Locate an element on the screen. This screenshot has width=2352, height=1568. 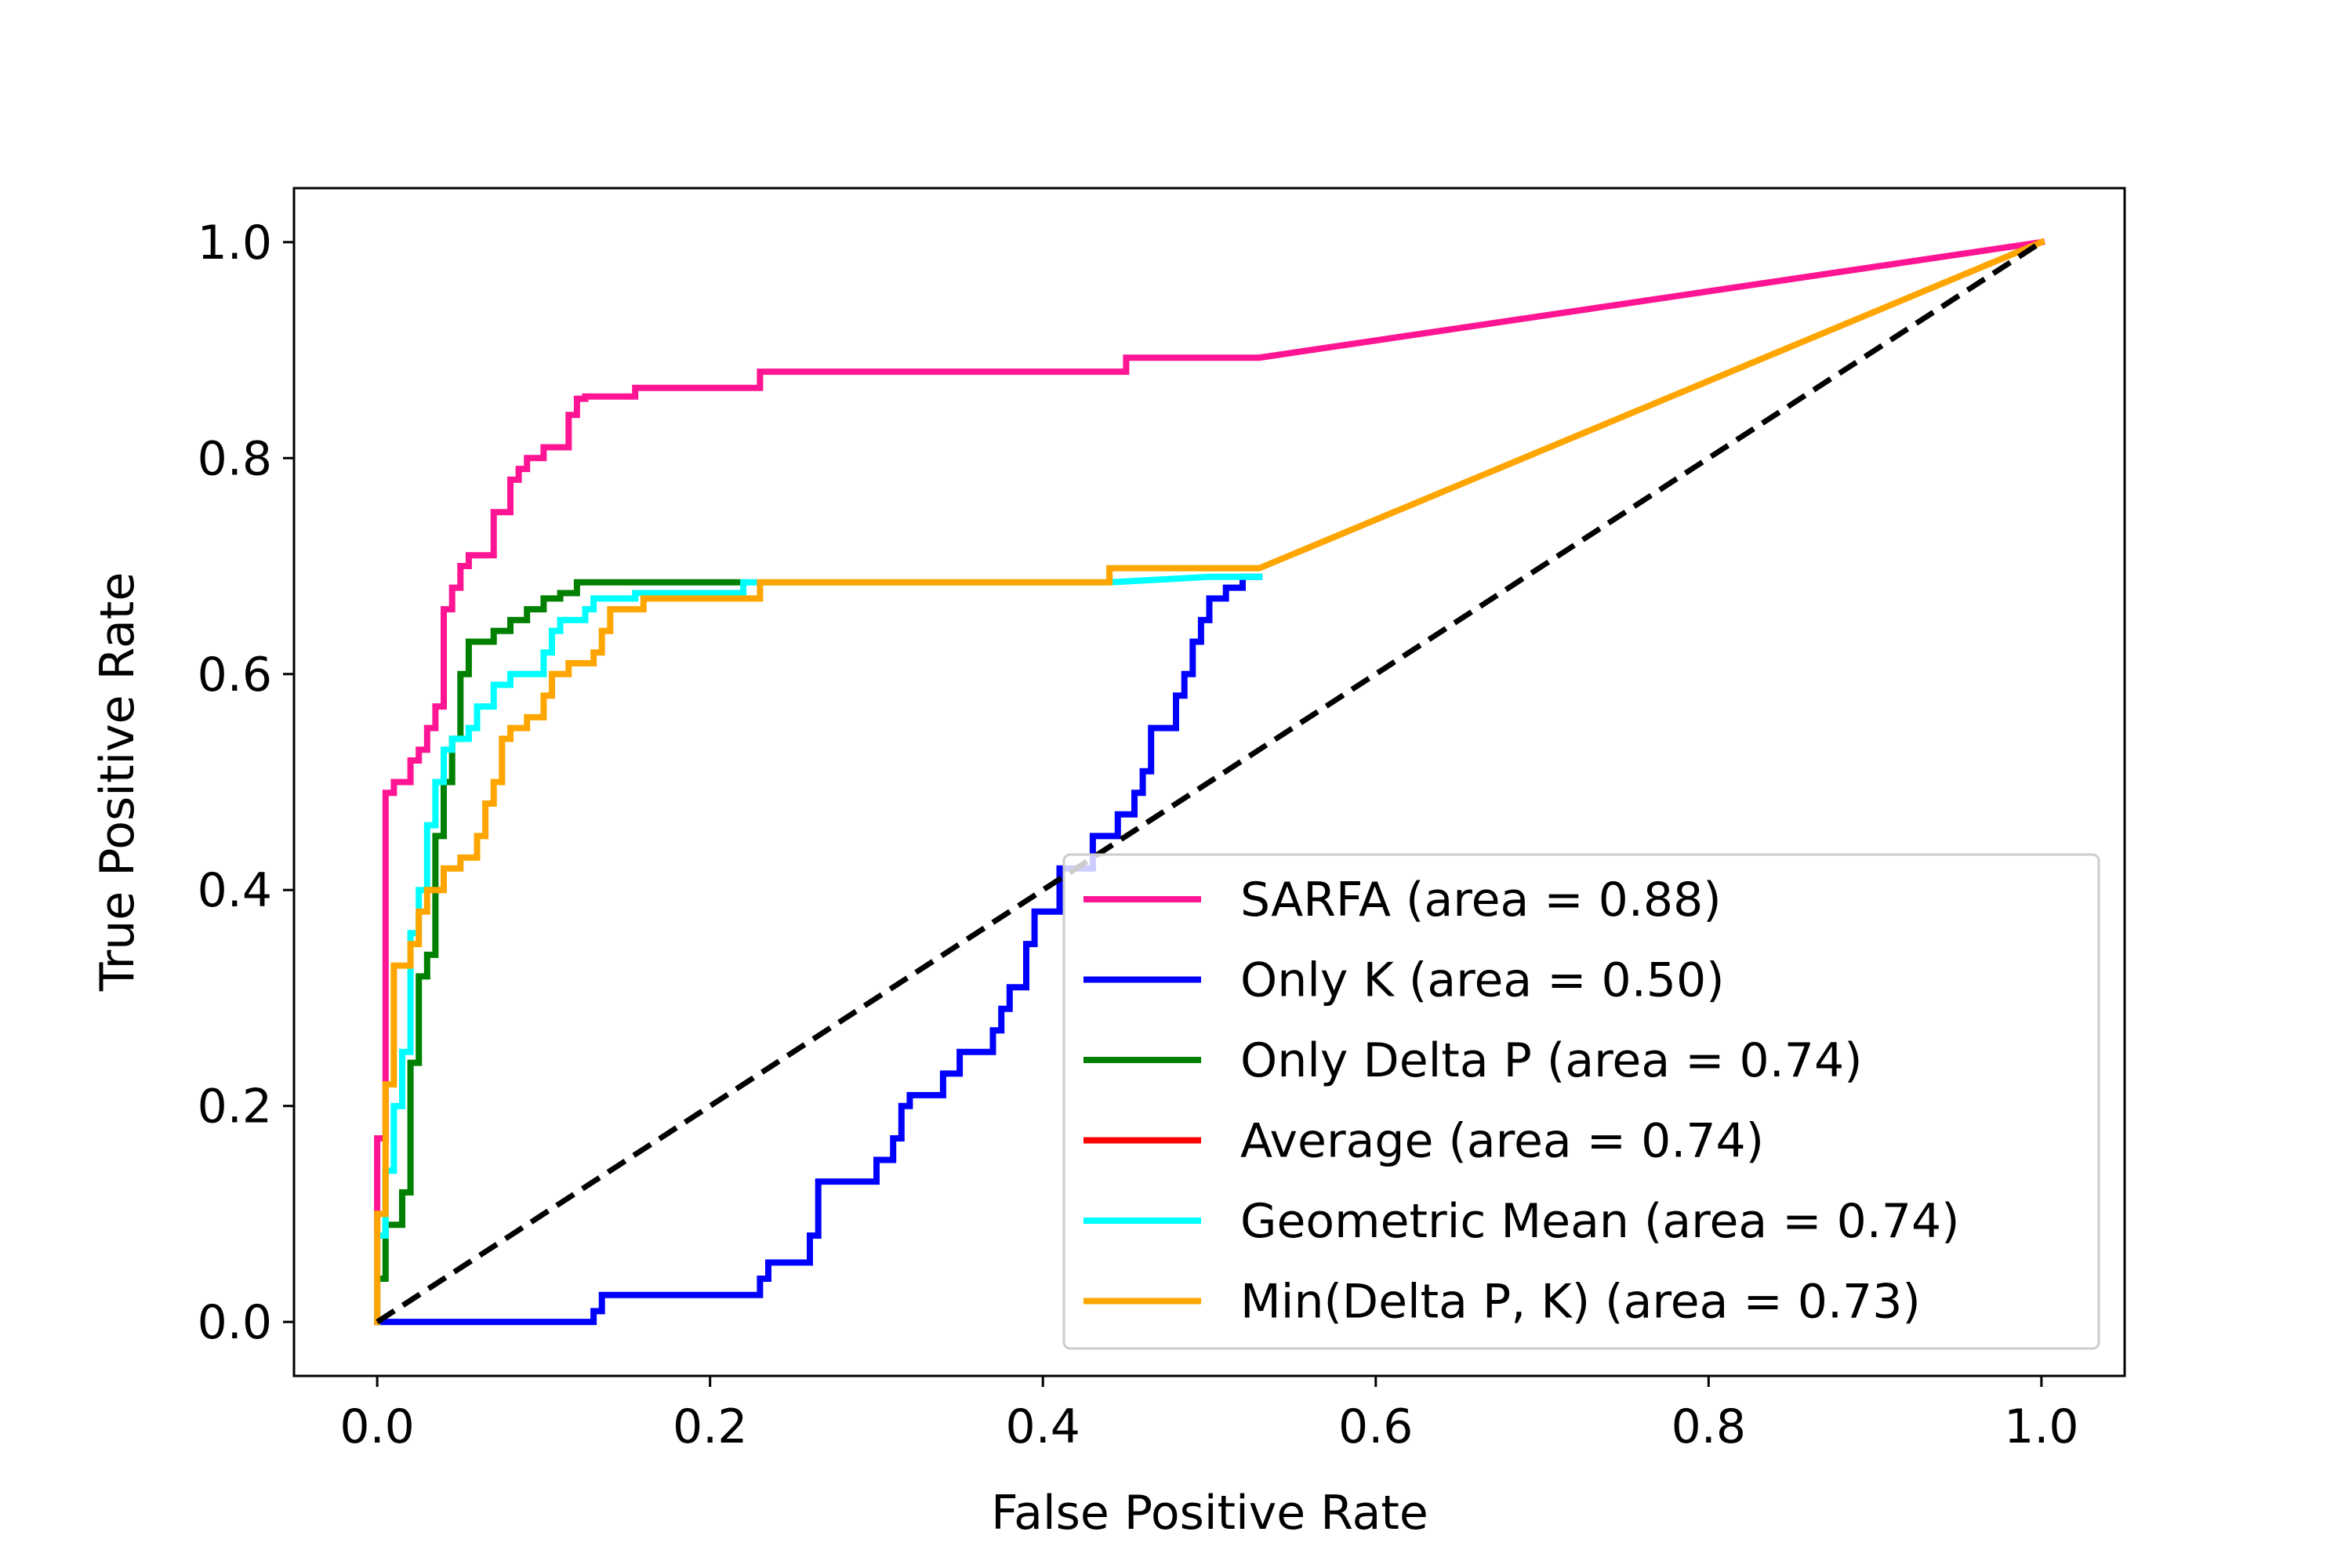
x-tick-label: 0.4 is located at coordinates (1043, 1426).